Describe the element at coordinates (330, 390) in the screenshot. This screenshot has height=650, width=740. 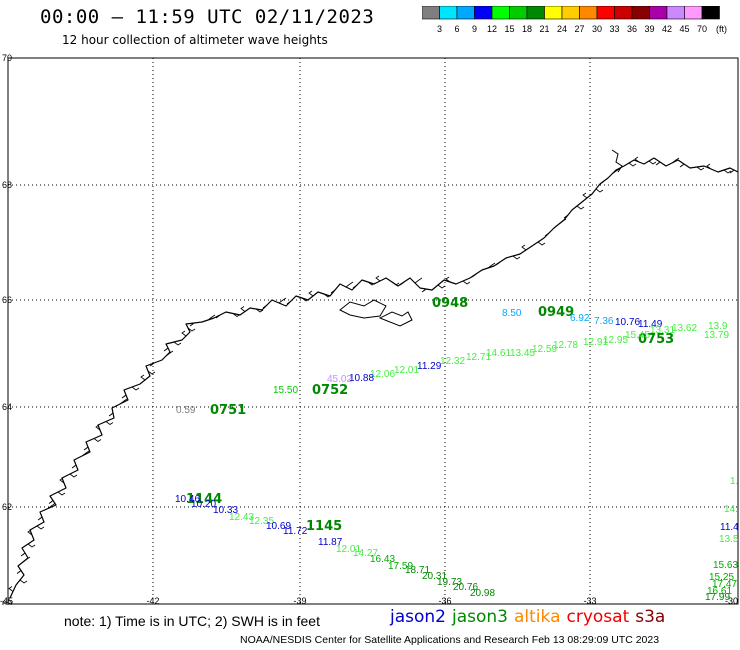
I see `pass-time-label: 0752` at that location.